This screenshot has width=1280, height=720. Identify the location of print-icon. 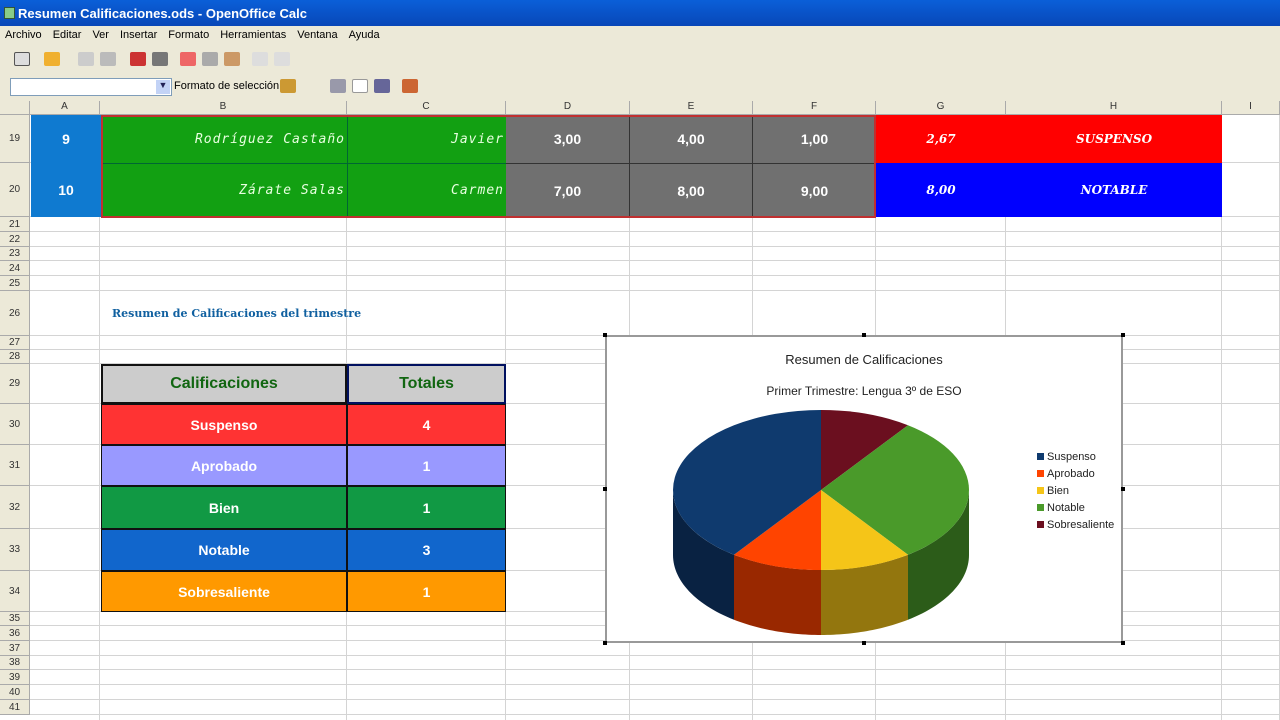
(160, 59).